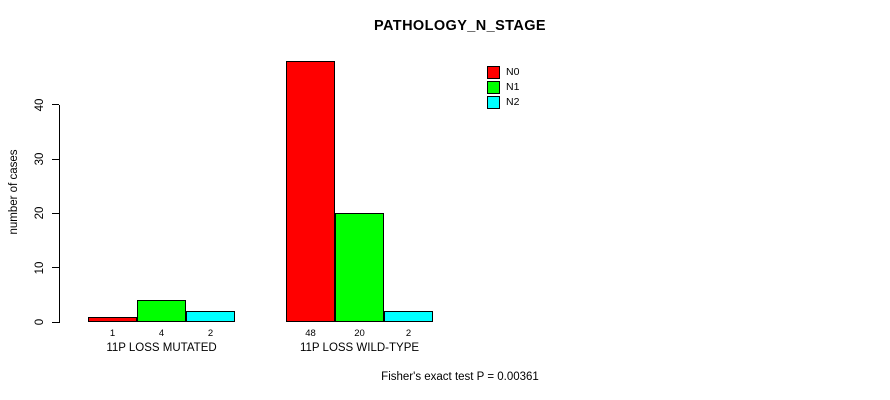 The image size is (890, 400). I want to click on y-tick-label: 0, so click(40, 322).